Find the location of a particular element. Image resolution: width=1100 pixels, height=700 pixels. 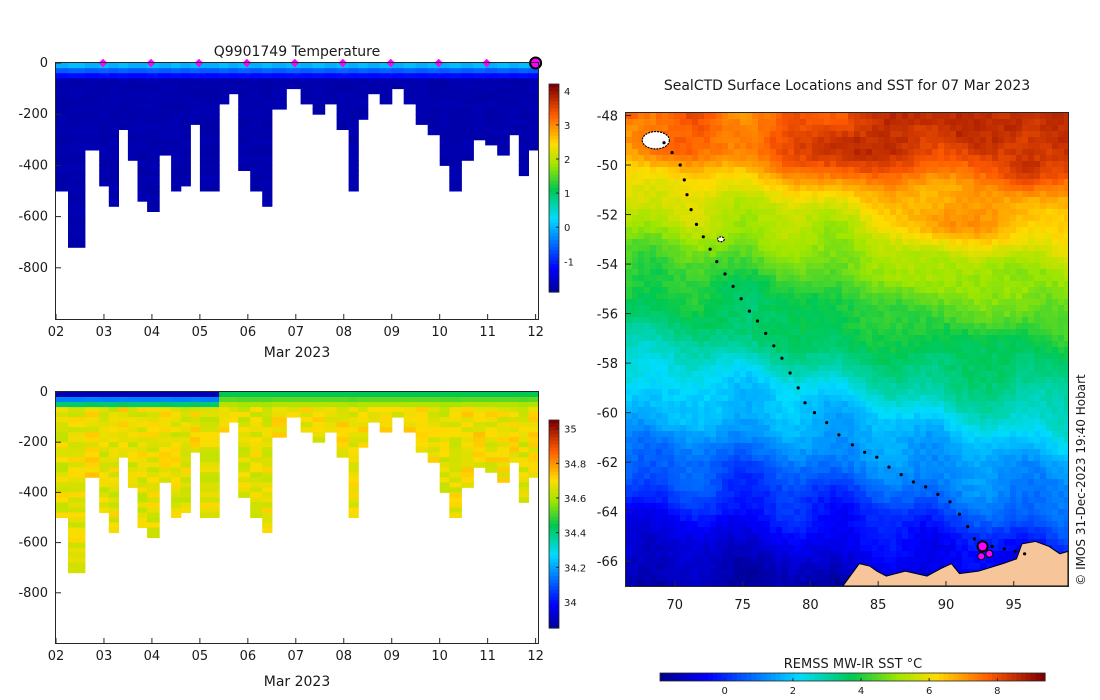

temperature-y-axis: 0 -200 -400 -600 -800 is located at coordinates (39, 166).